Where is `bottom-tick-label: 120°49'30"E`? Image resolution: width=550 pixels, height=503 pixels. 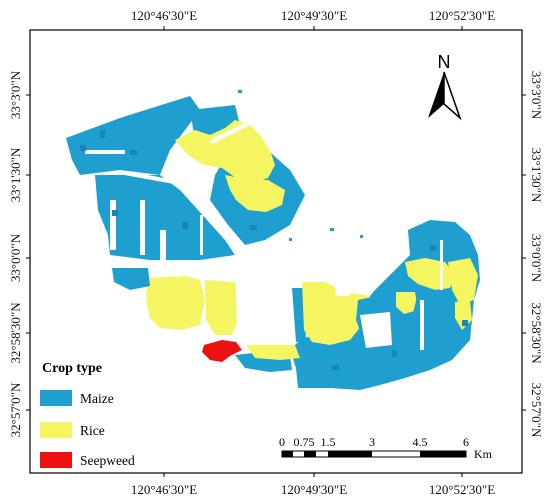
bottom-tick-label: 120°49'30"E is located at coordinates (314, 489).